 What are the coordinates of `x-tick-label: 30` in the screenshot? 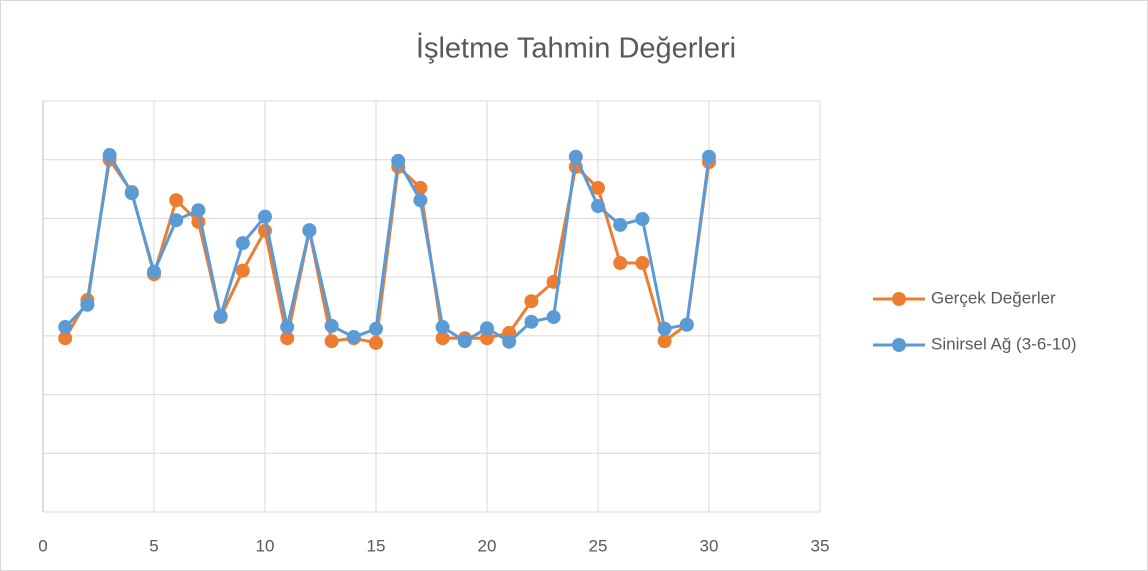 It's located at (709, 545).